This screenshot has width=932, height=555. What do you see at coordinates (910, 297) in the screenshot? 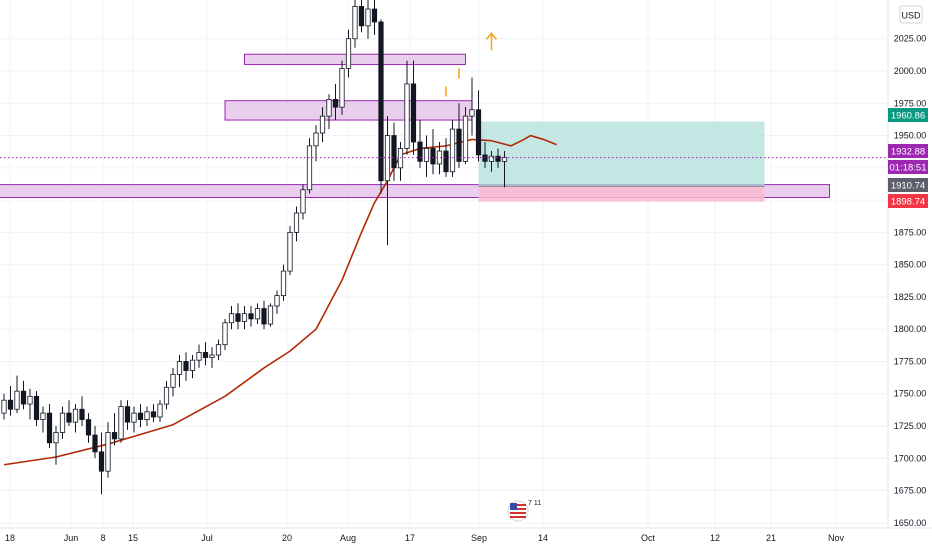
I see `y-tick-label: 1825.00` at bounding box center [910, 297].